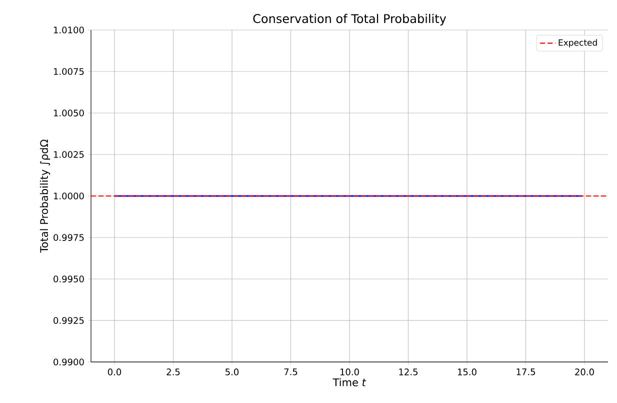  I want to click on y-tick-label: 1.0100, so click(69, 30).